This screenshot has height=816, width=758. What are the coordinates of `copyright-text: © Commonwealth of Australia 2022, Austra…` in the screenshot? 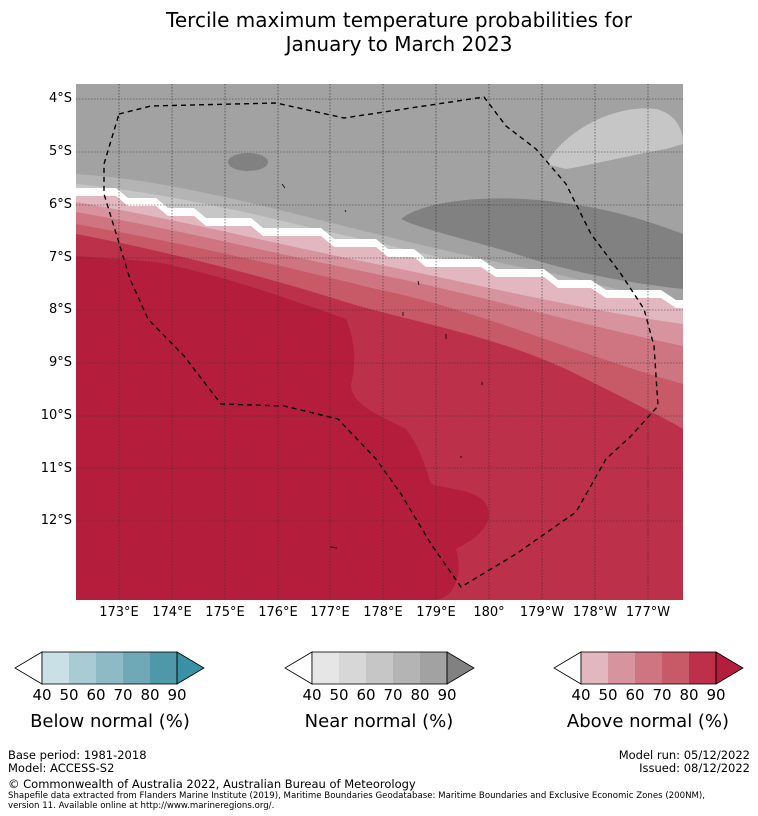 It's located at (212, 784).